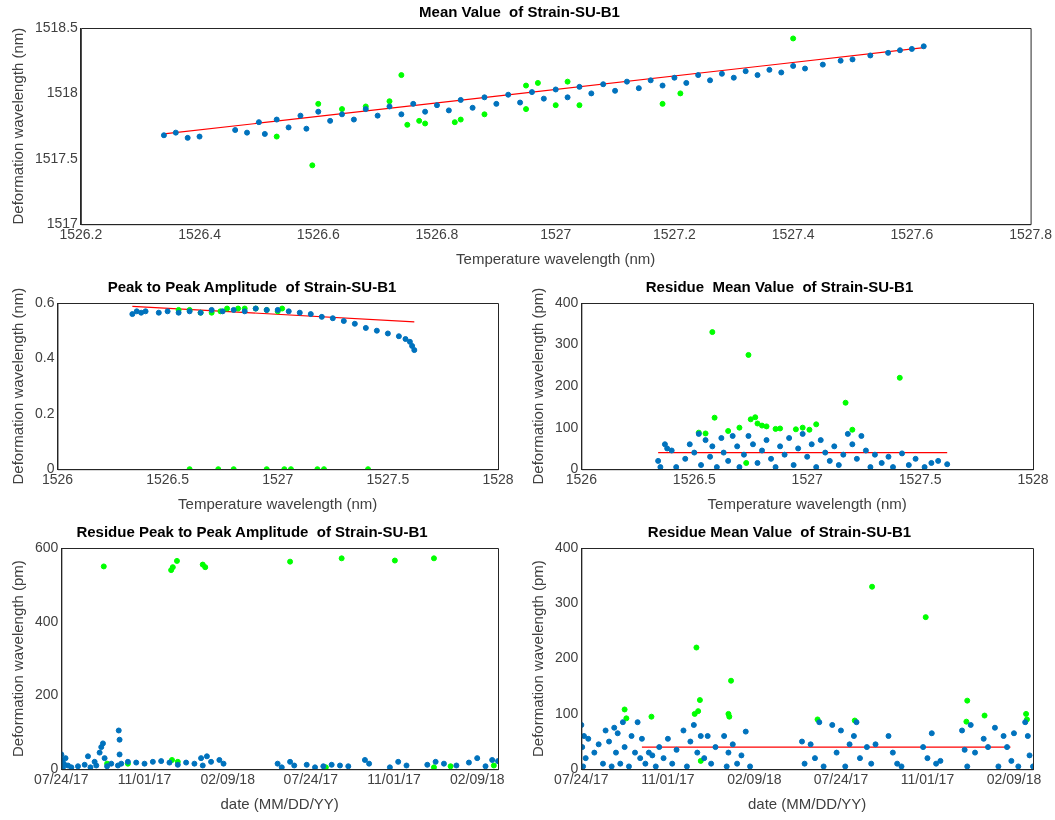 The image size is (1055, 820). Describe the element at coordinates (437, 234) in the screenshot. I see `x-tick-label: 1526.8` at that location.